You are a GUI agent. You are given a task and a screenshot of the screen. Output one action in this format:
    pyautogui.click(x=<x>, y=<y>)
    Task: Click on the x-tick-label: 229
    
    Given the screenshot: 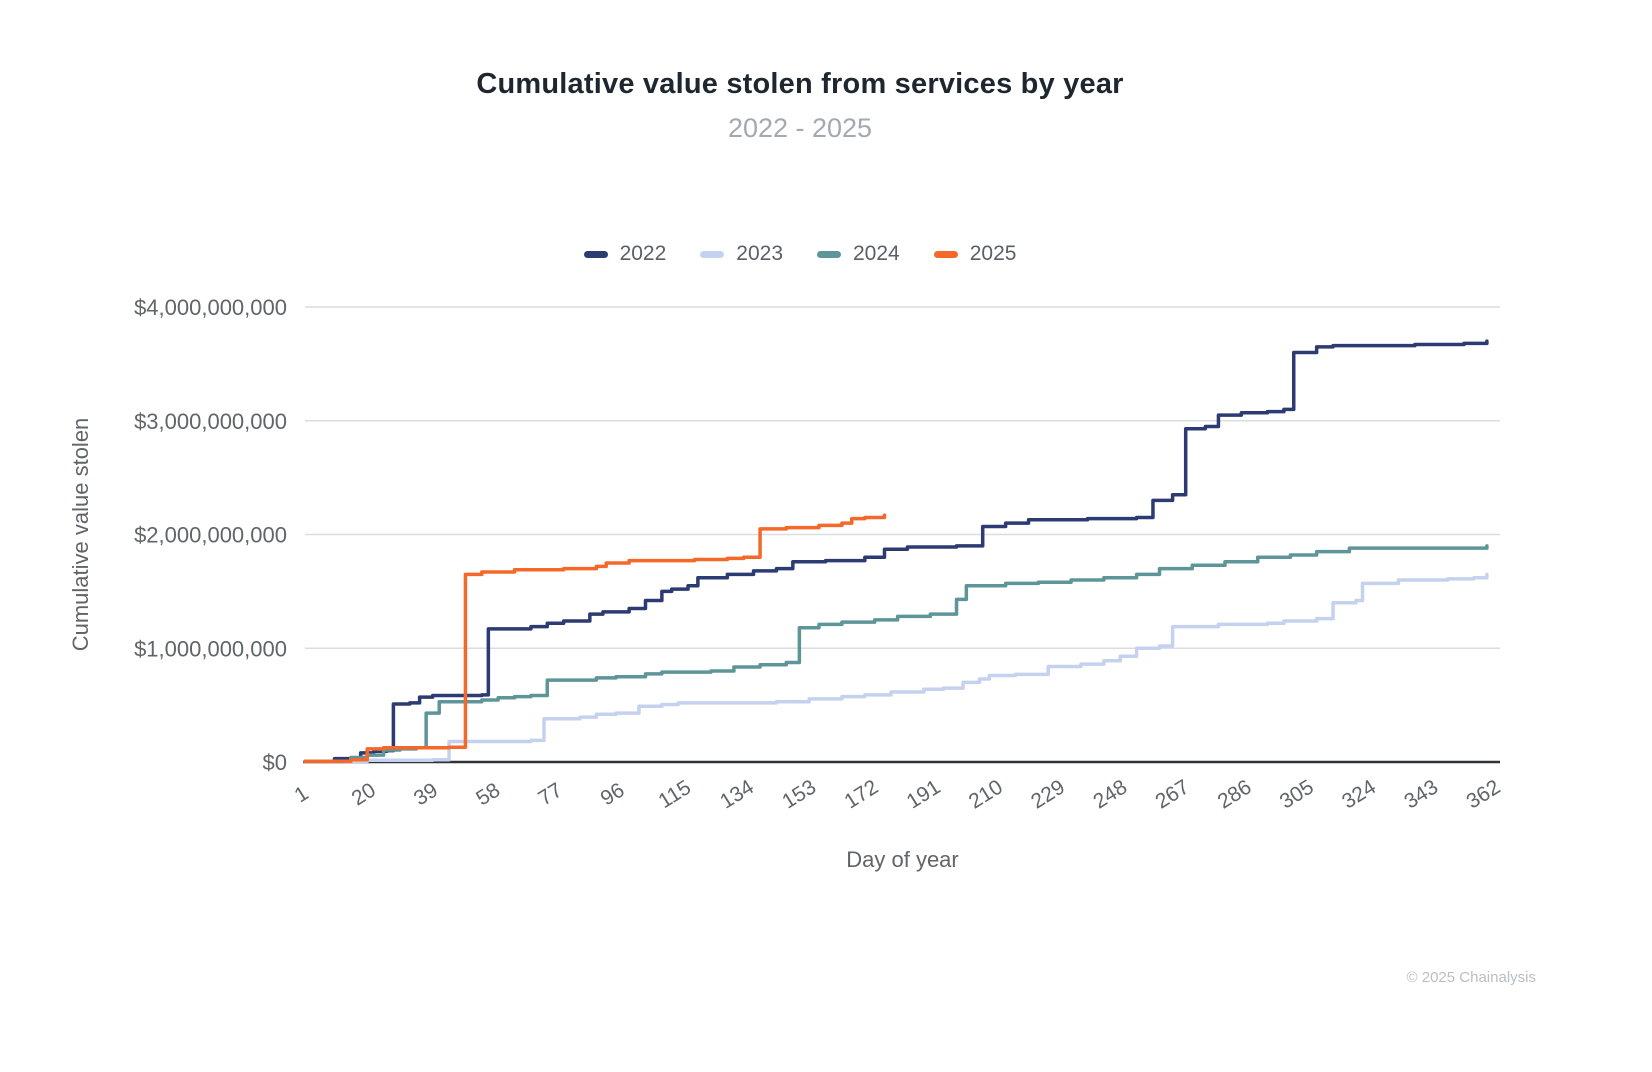 What is the action you would take?
    pyautogui.click(x=1048, y=794)
    